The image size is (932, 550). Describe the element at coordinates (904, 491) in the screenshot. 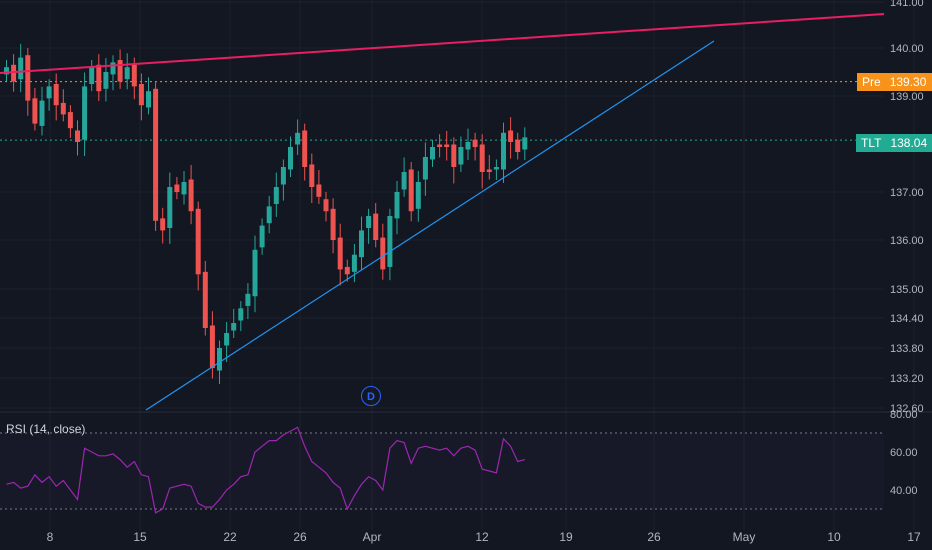

I see `rsi-tick-label: 40.00` at that location.